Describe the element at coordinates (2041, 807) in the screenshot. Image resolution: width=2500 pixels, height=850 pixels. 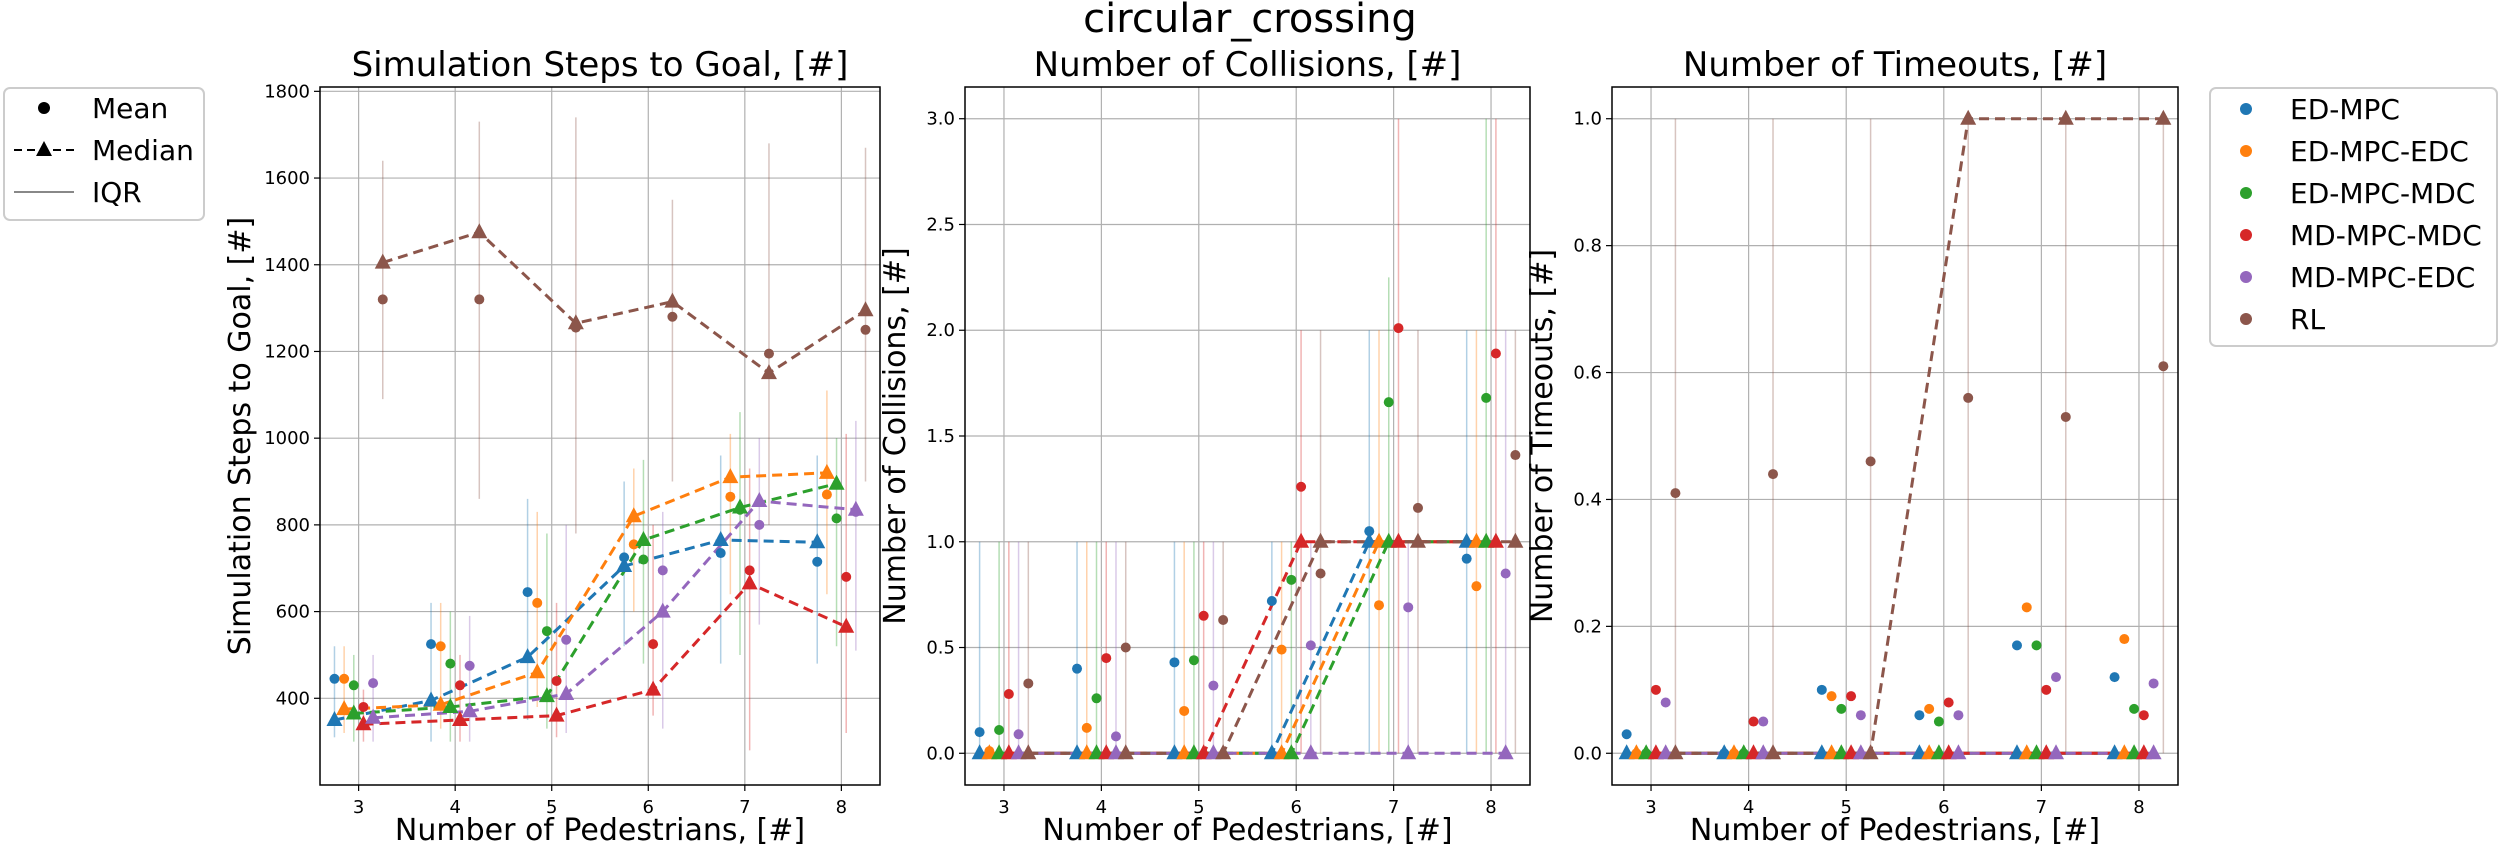
I see `x-tick-label: 7` at that location.